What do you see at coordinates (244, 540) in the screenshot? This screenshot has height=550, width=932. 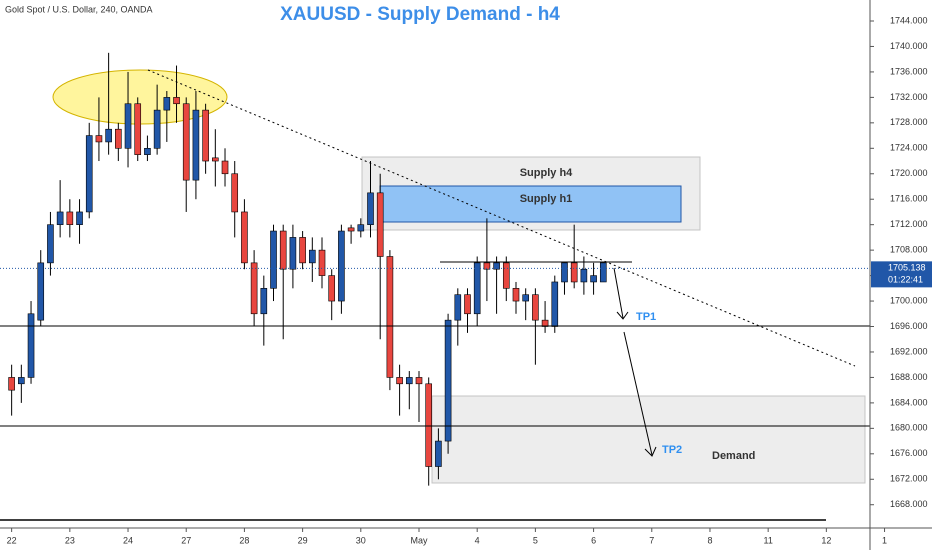 I see `x-tick-label: 28` at bounding box center [244, 540].